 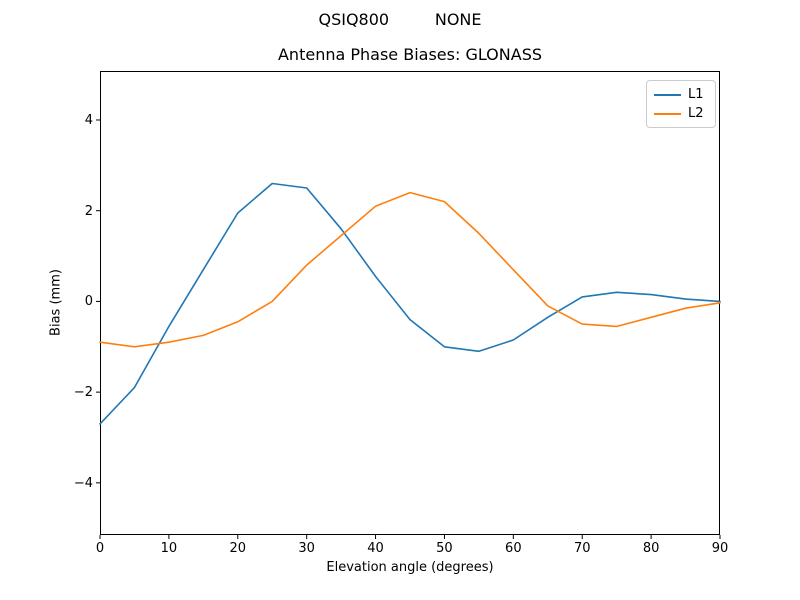 I want to click on legend-label-l2: L2, so click(x=696, y=113).